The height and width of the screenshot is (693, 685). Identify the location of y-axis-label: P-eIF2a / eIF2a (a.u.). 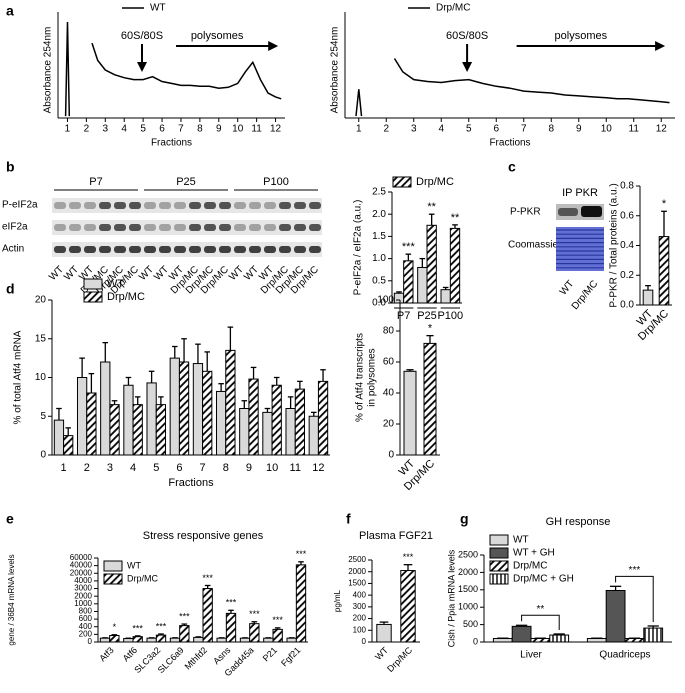
(358, 248).